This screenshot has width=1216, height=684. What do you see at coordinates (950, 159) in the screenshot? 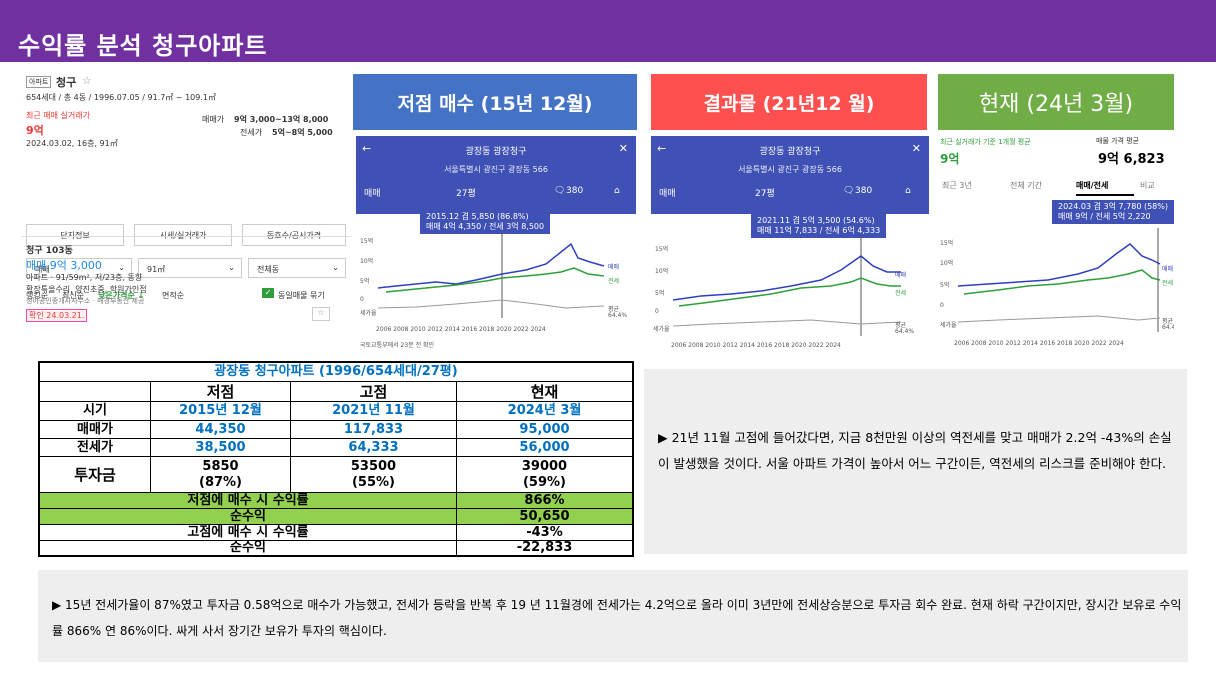
I see `price-left: 9억` at bounding box center [950, 159].